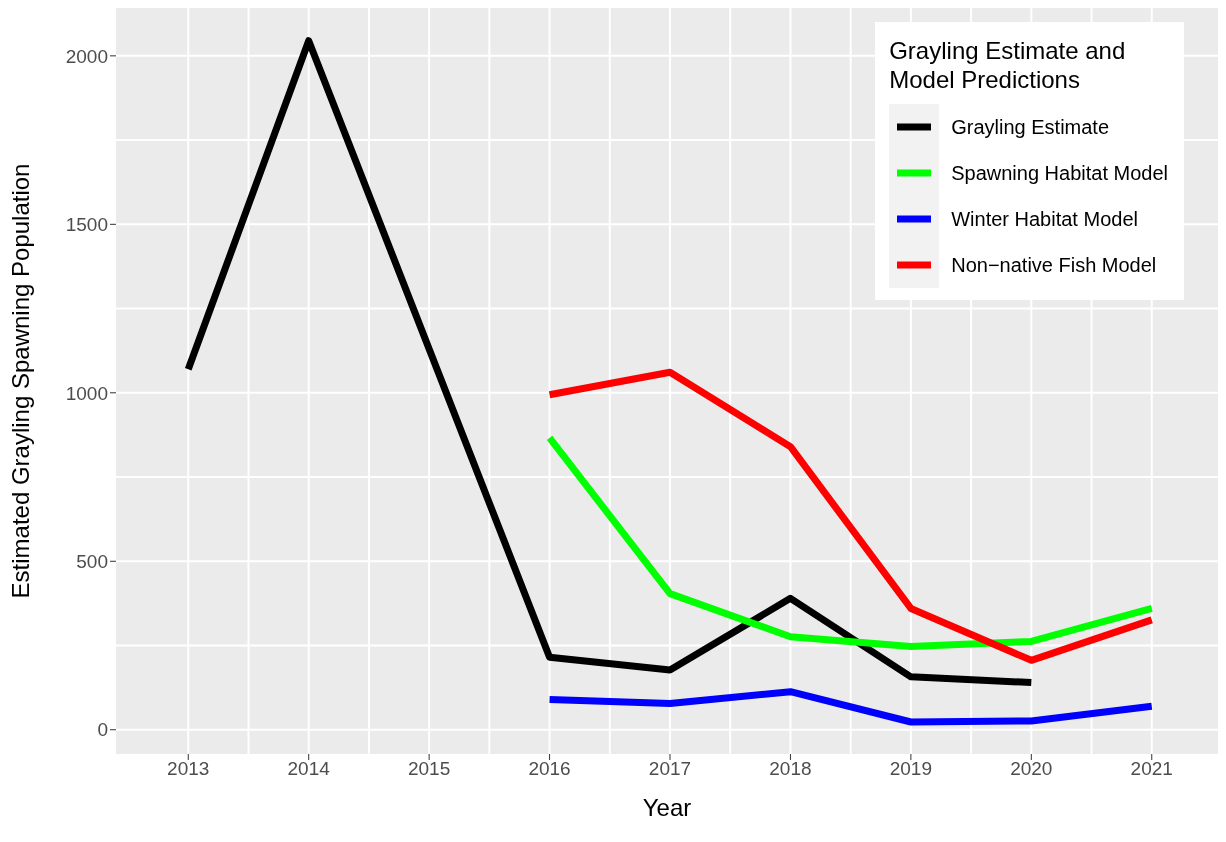  Describe the element at coordinates (549, 769) in the screenshot. I see `x-tick-label: 2016` at that location.